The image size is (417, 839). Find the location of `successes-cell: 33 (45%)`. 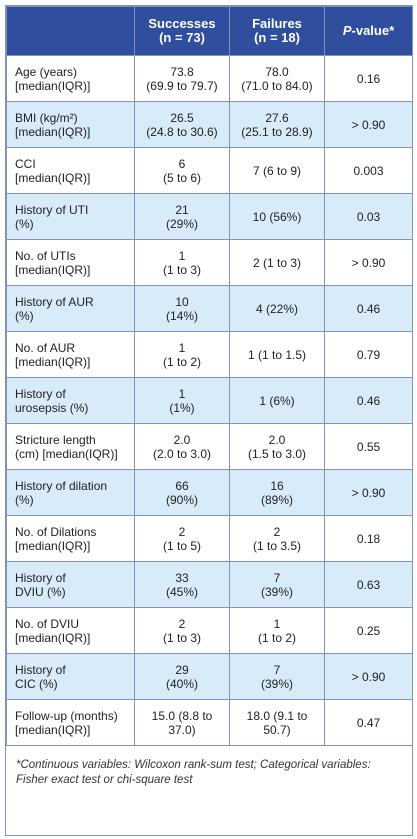

successes-cell: 33 (45%) is located at coordinates (182, 584).